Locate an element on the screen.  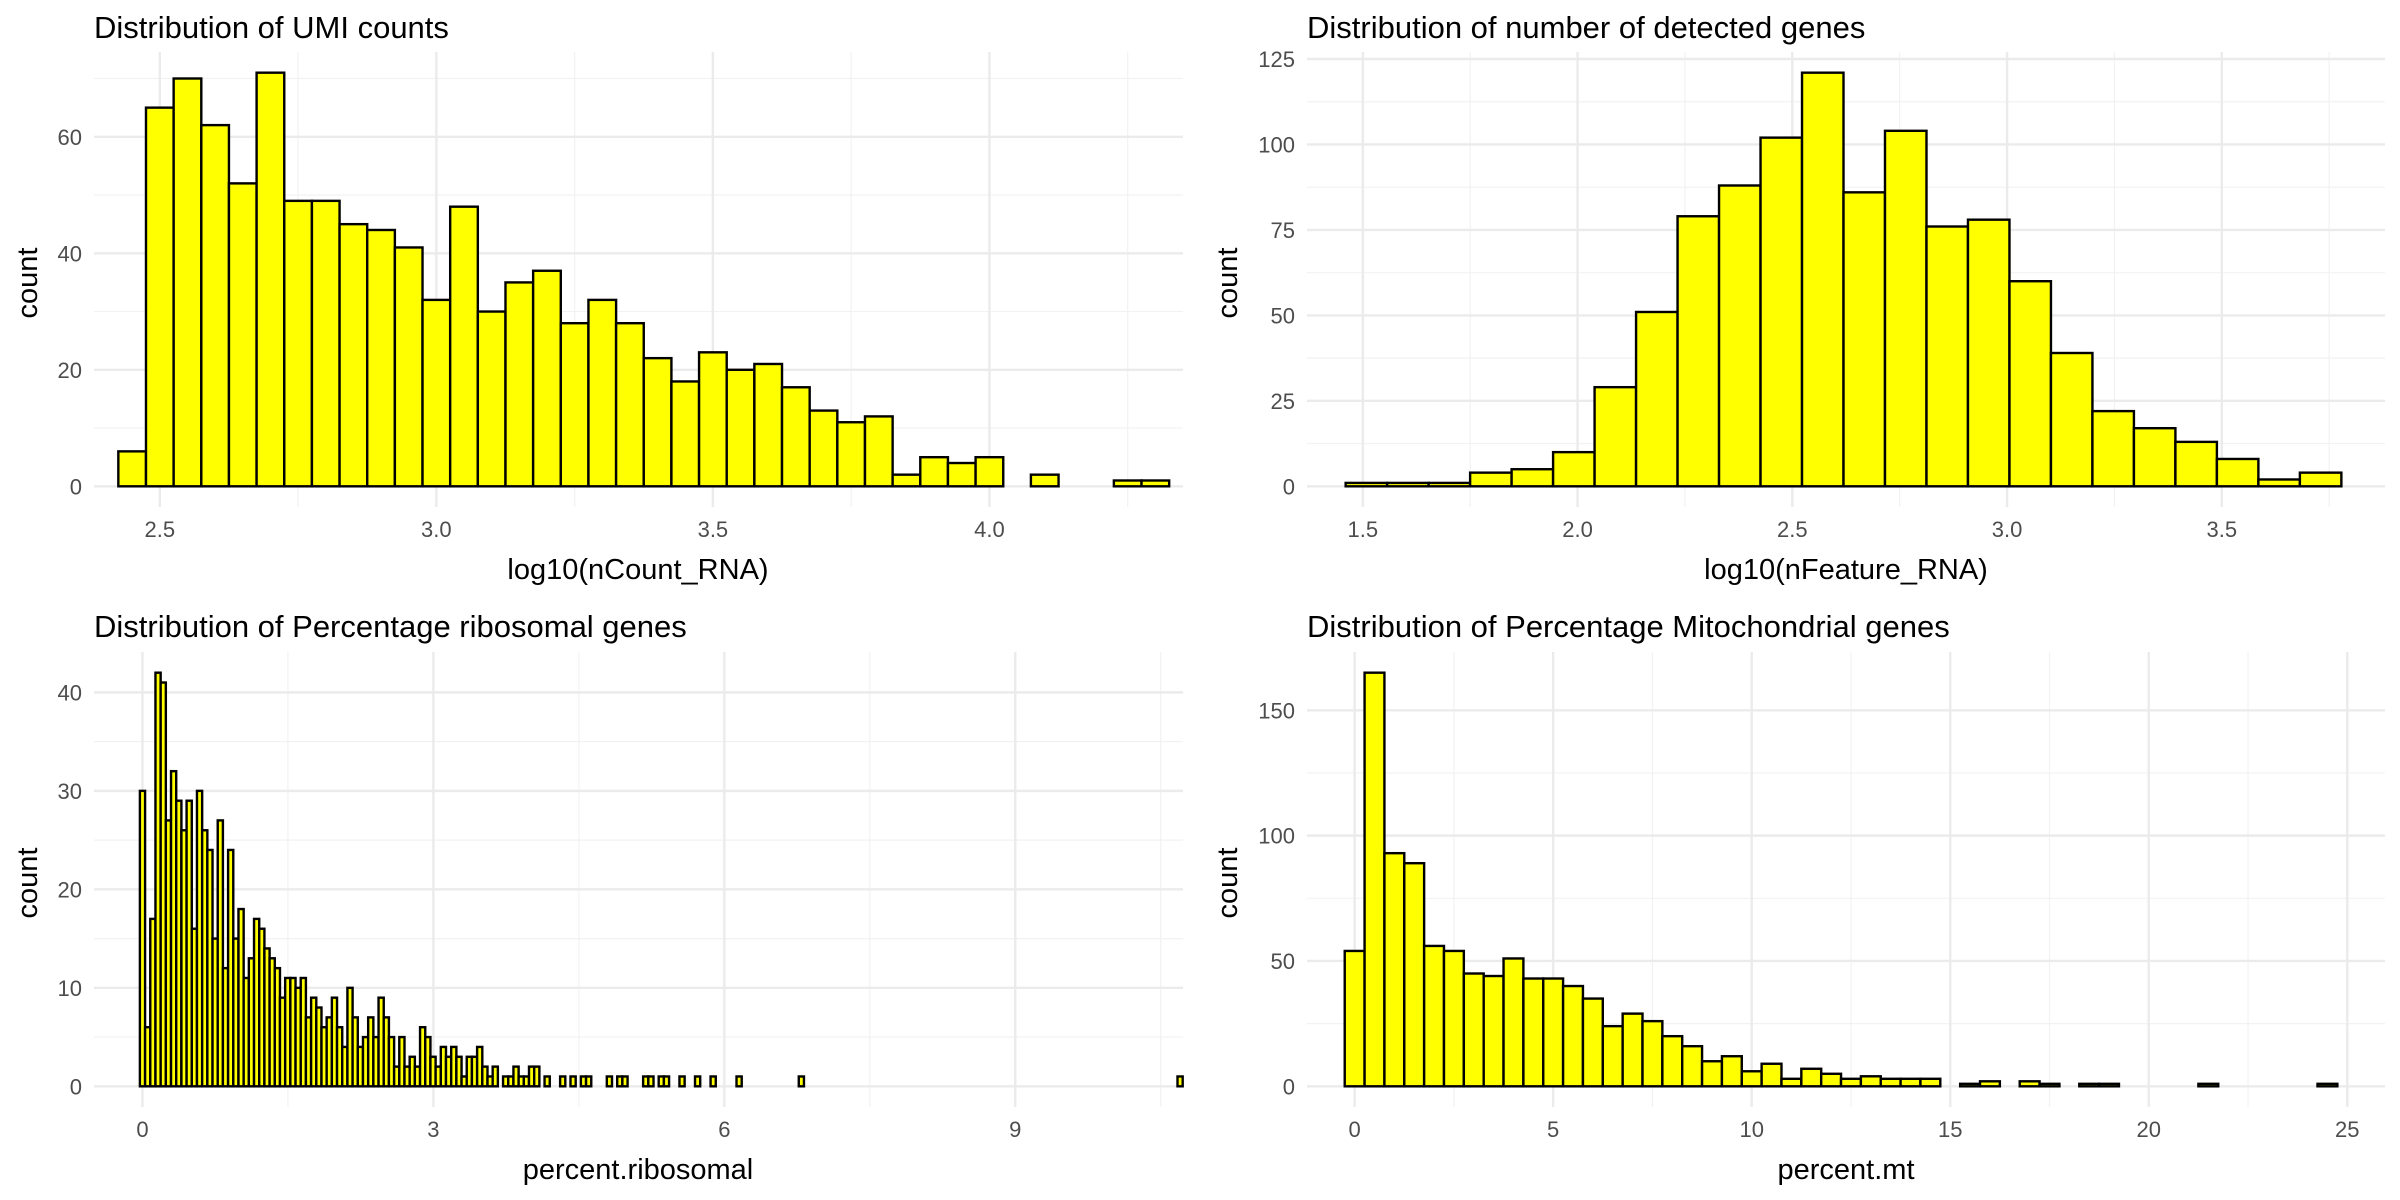
y-tick-labels: 0 20 40 60 is located at coordinates (70, 312).